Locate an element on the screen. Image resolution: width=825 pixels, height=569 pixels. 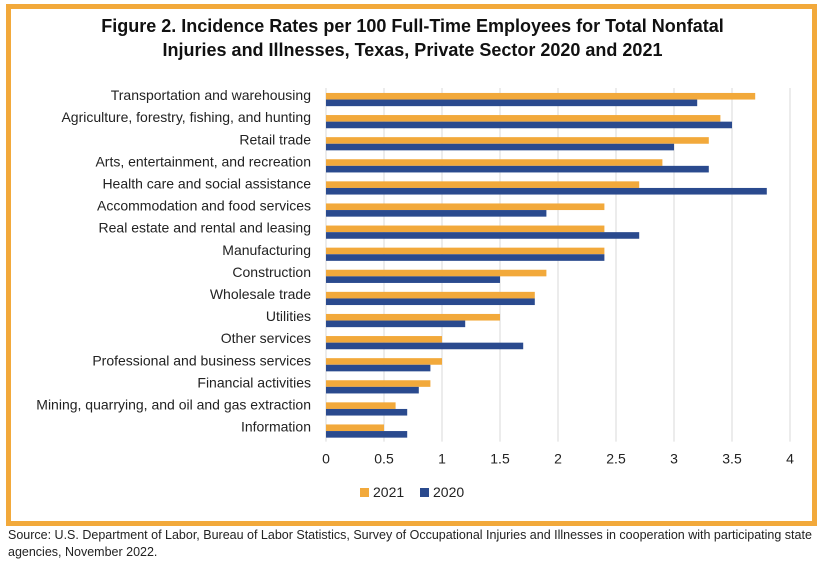
legend-label-2021: 2021 is located at coordinates (388, 492).